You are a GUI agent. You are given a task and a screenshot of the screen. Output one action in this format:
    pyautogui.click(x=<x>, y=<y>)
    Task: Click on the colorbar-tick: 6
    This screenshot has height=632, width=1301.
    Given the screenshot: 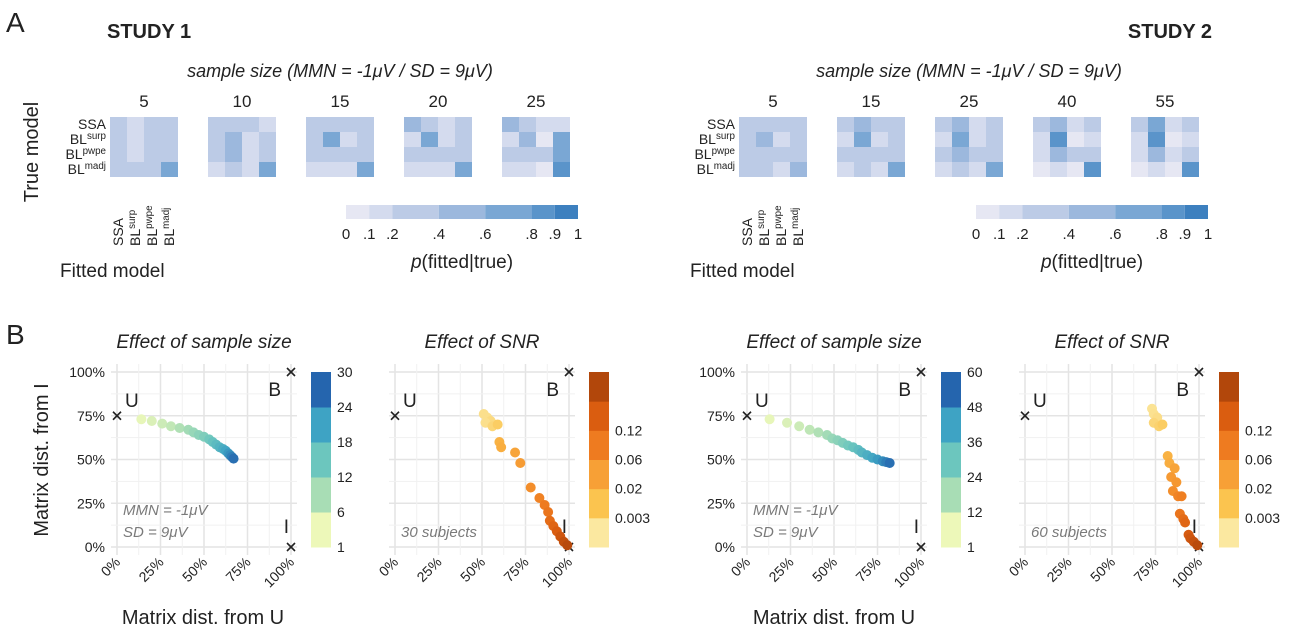 What is the action you would take?
    pyautogui.click(x=341, y=512)
    